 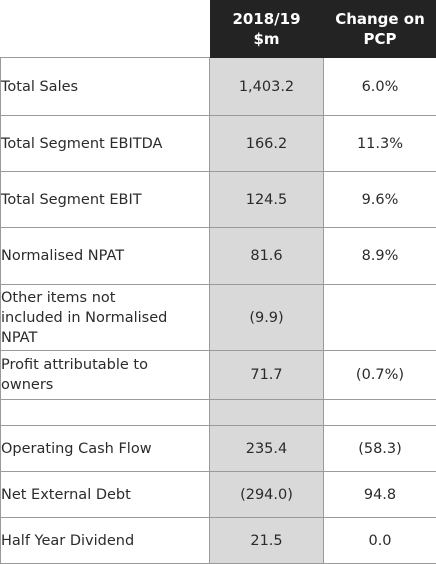 I want to click on table-row: Normalised NPAT 81.6 8.9%, so click(x=218, y=256).